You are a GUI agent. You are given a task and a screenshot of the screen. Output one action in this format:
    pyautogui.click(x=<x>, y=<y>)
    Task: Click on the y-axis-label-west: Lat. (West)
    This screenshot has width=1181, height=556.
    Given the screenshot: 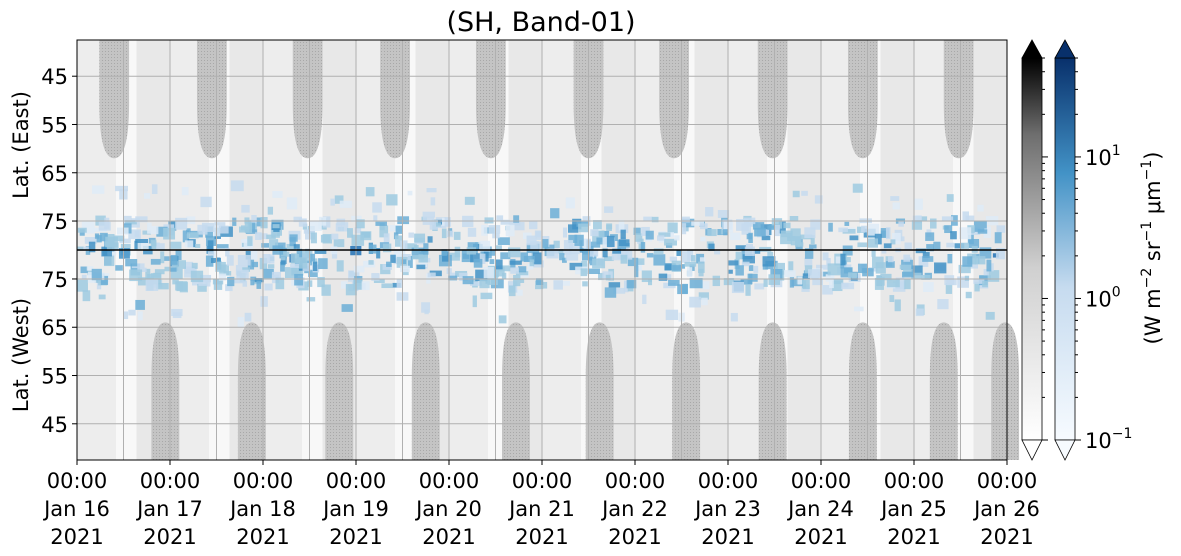 What is the action you would take?
    pyautogui.click(x=21, y=355)
    